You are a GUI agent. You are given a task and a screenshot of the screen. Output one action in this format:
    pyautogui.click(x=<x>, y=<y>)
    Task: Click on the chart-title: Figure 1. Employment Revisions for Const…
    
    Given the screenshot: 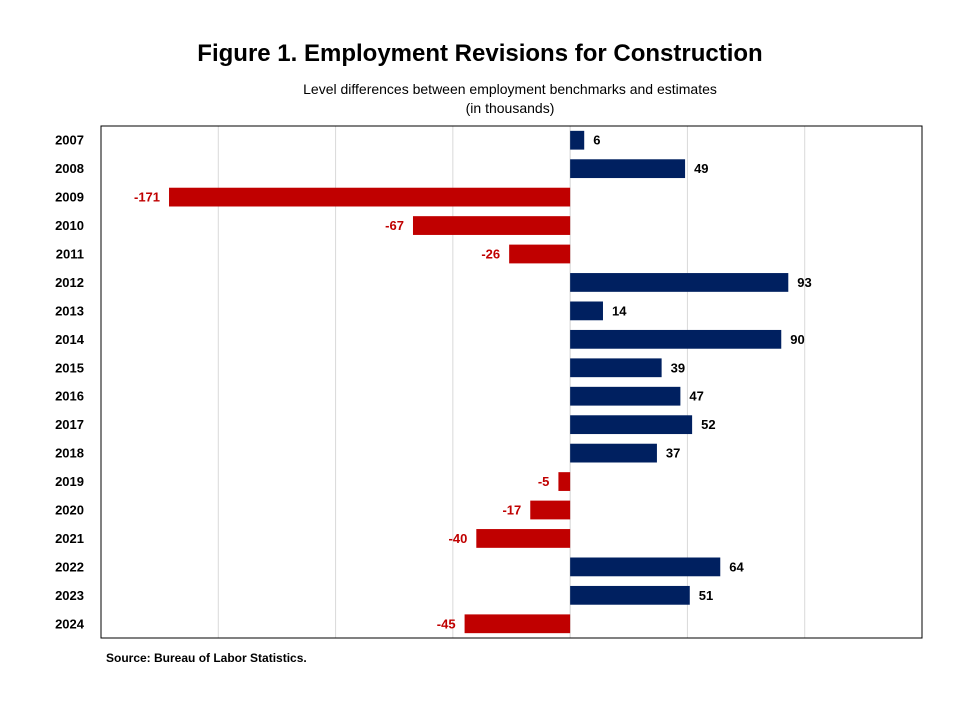 What is the action you would take?
    pyautogui.click(x=480, y=53)
    